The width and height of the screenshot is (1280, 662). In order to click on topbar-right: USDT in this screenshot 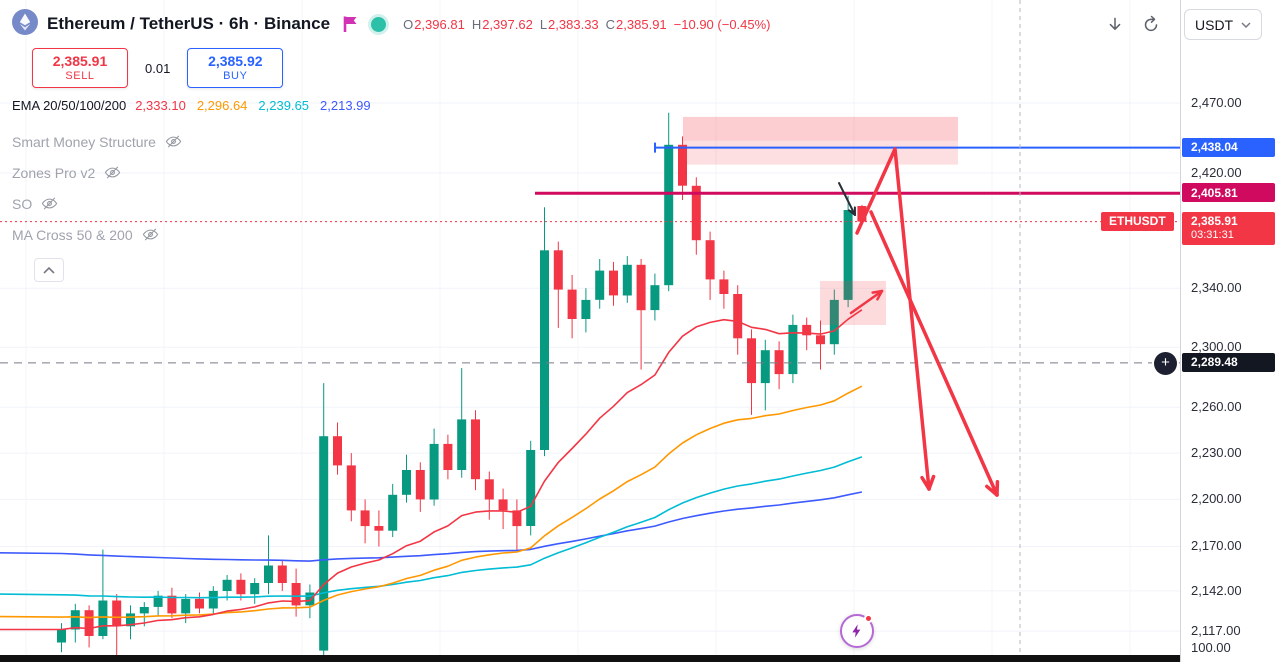, I will do `click(1181, 24)`.